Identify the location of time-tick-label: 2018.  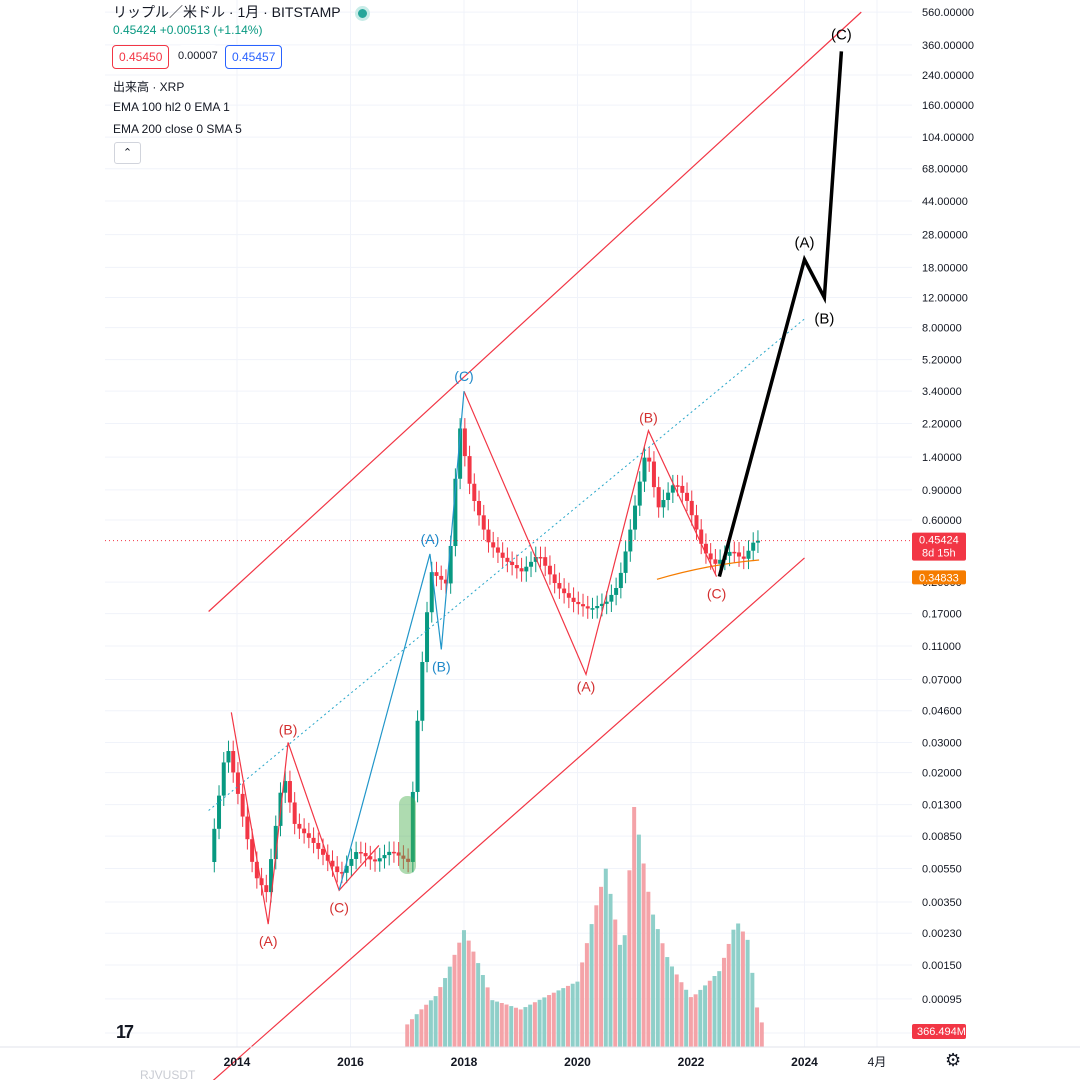
(464, 1062).